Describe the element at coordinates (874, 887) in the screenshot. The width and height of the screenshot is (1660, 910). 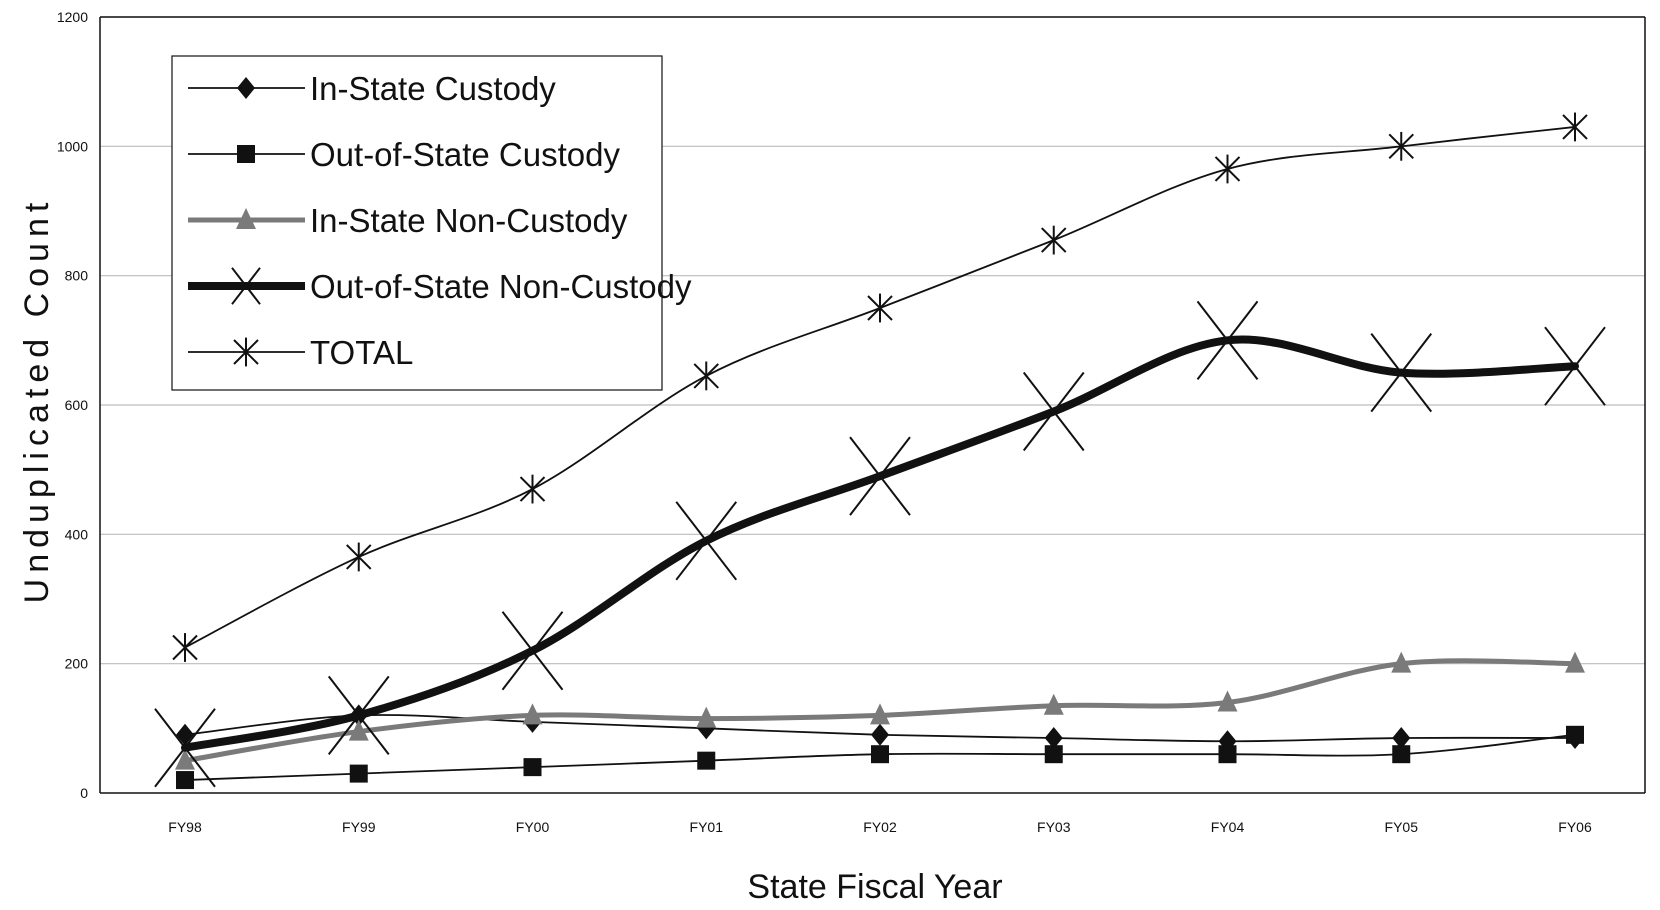
I see `x-axis-title: State Fiscal Year` at that location.